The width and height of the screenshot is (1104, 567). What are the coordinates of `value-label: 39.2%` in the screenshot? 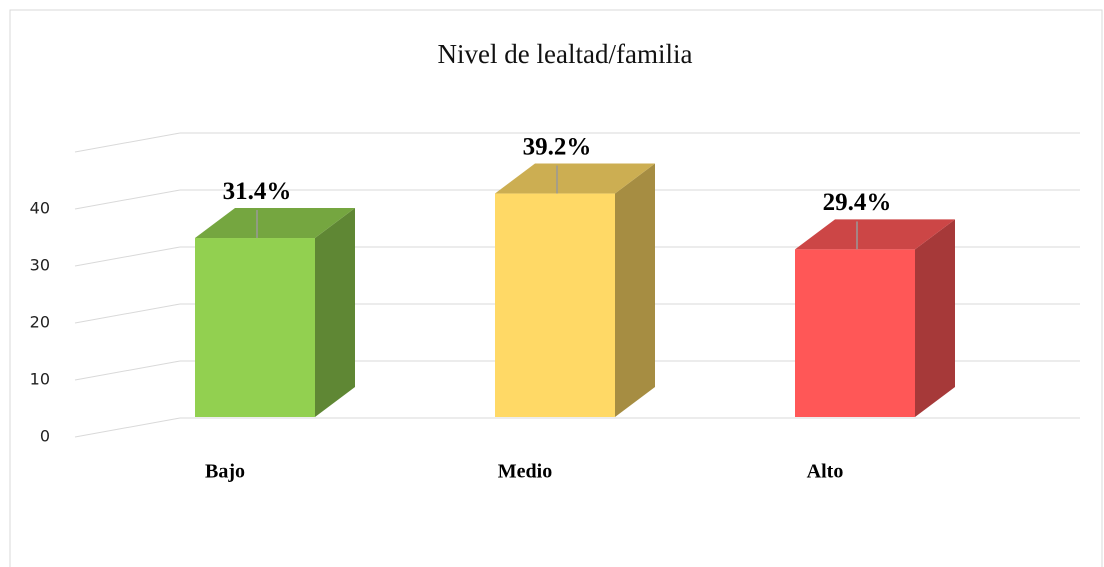 It's located at (557, 146).